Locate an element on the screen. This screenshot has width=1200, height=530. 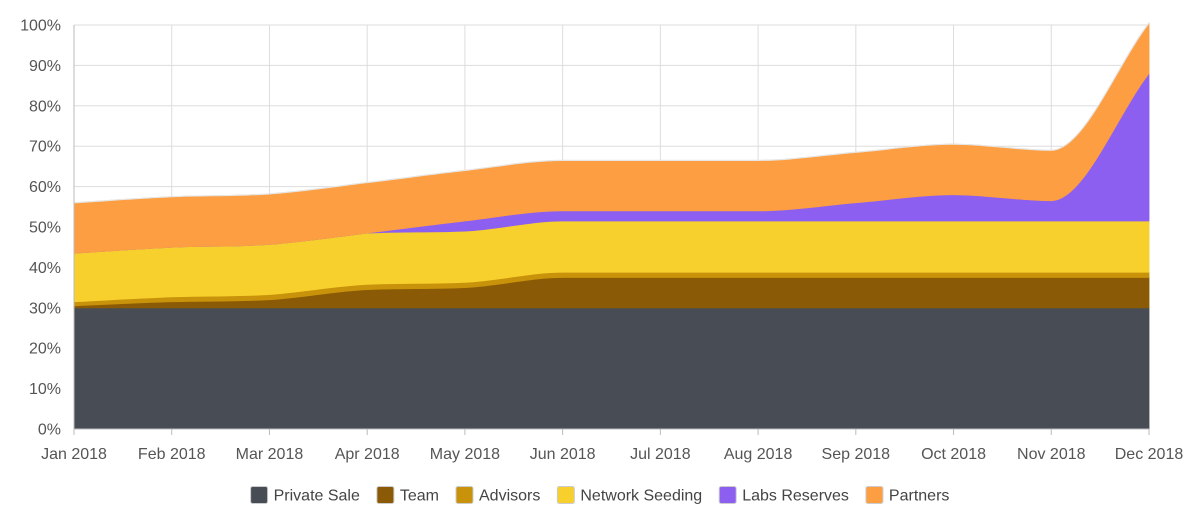
y-tick-label: 20% is located at coordinates (45, 349).